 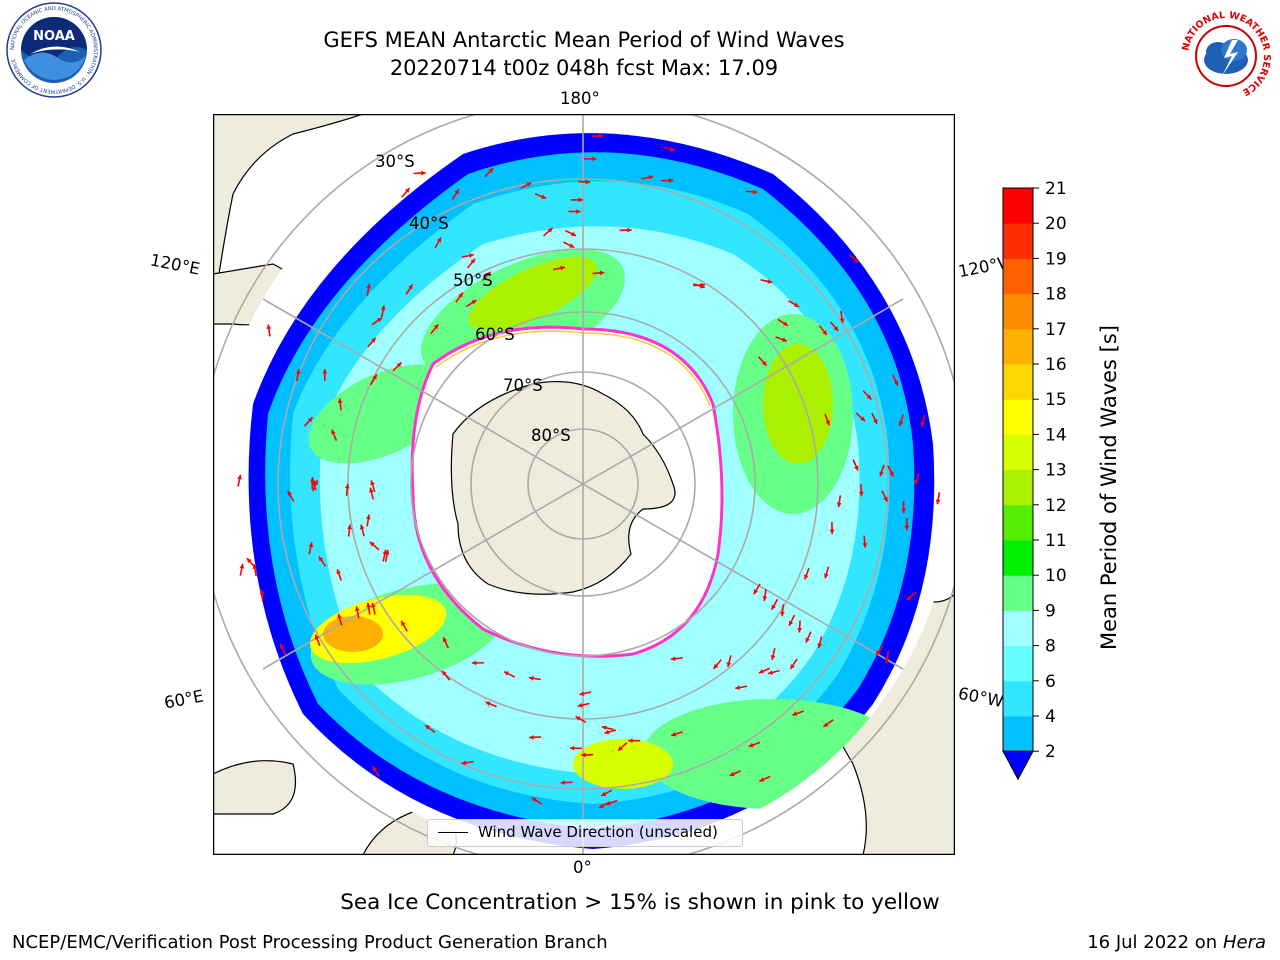 What do you see at coordinates (1226, 56) in the screenshot?
I see `nws-logo: NATIONAL WEATHER SERVICE` at bounding box center [1226, 56].